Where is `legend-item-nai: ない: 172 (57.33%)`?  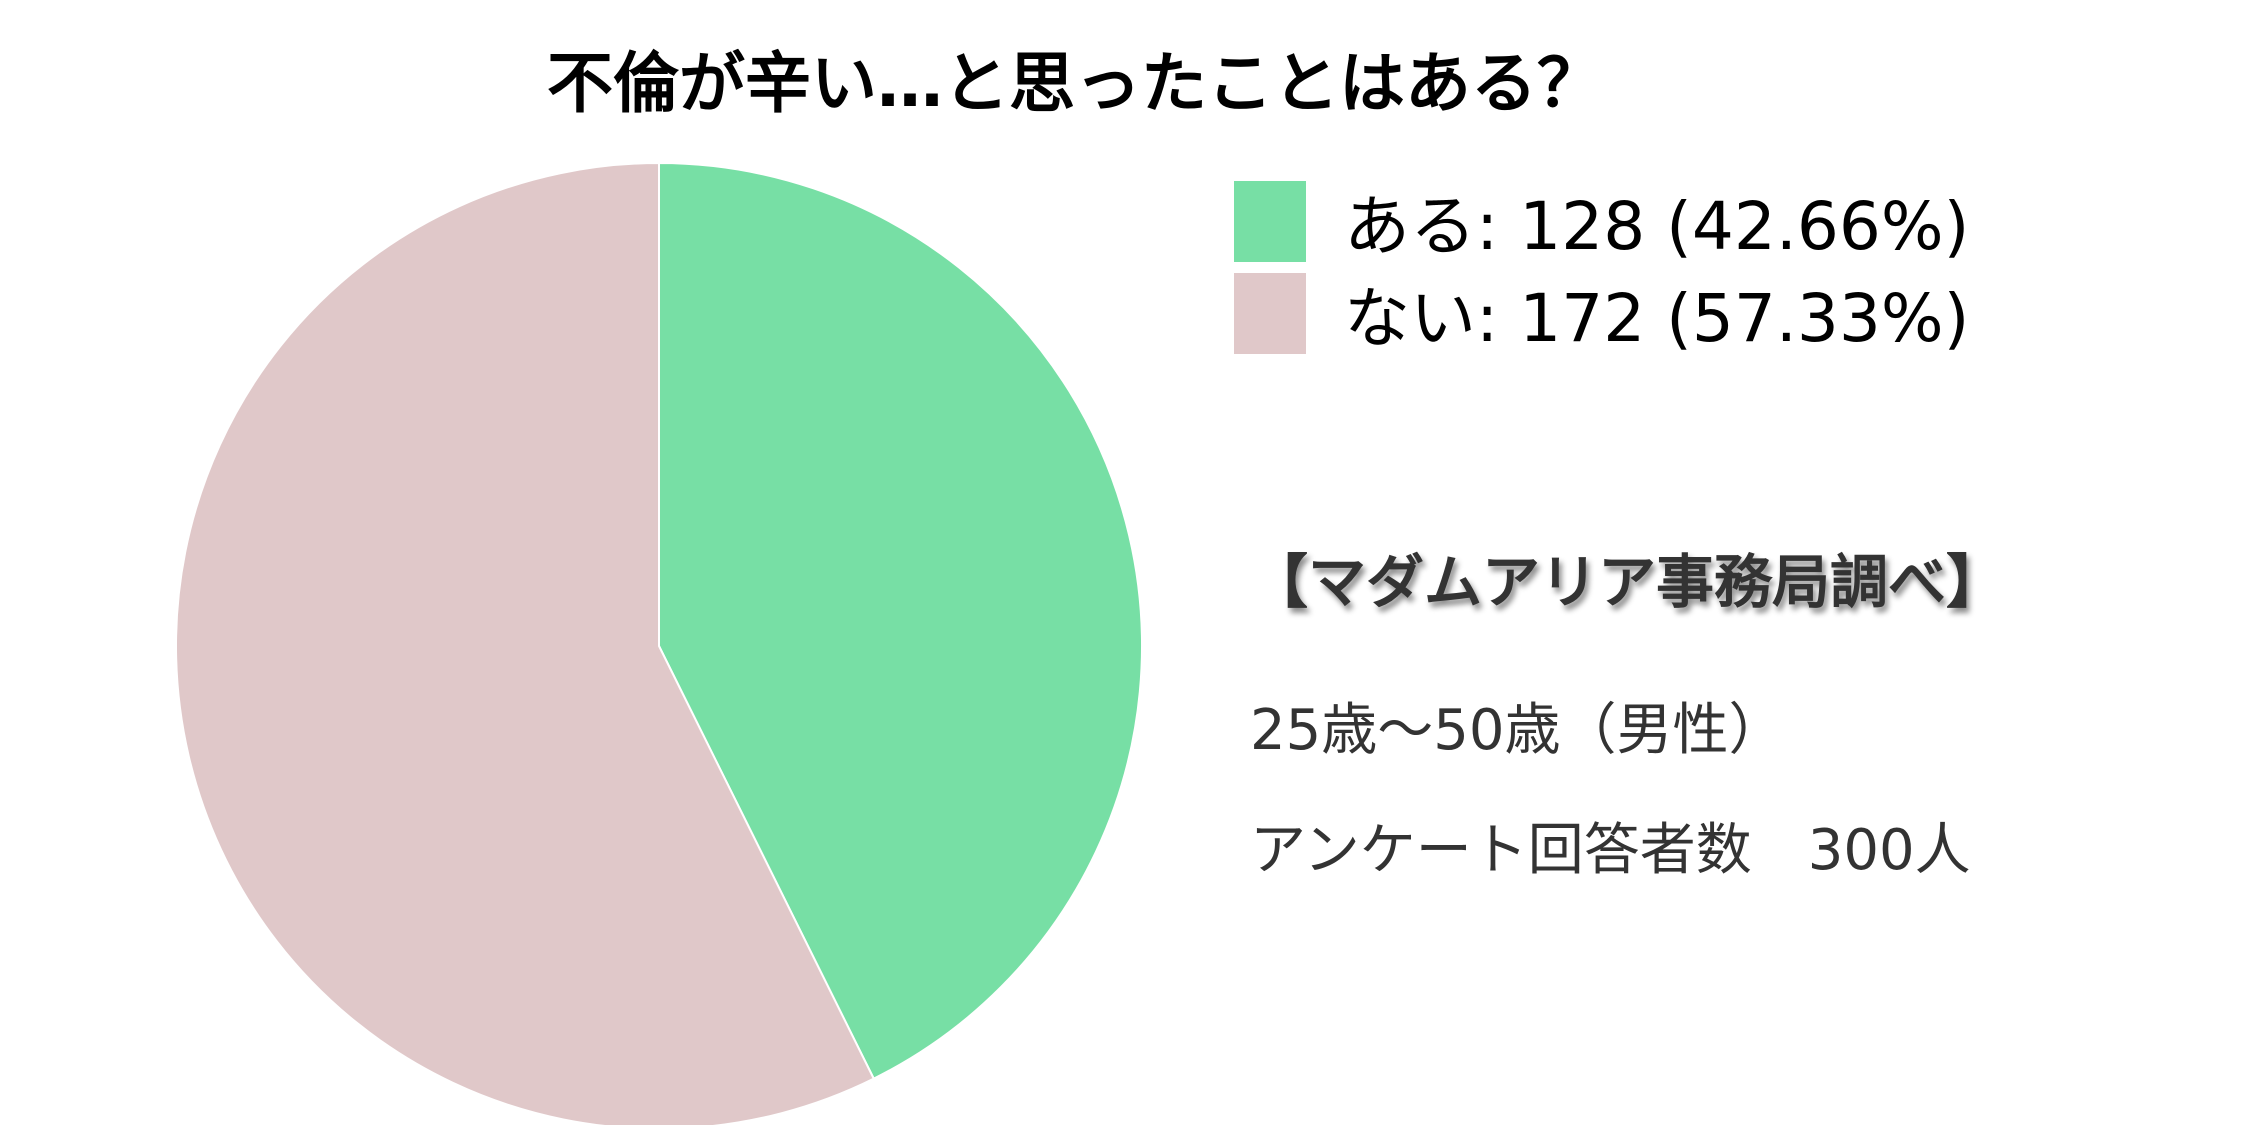 legend-item-nai: ない: 172 (57.33%) is located at coordinates (1601, 313).